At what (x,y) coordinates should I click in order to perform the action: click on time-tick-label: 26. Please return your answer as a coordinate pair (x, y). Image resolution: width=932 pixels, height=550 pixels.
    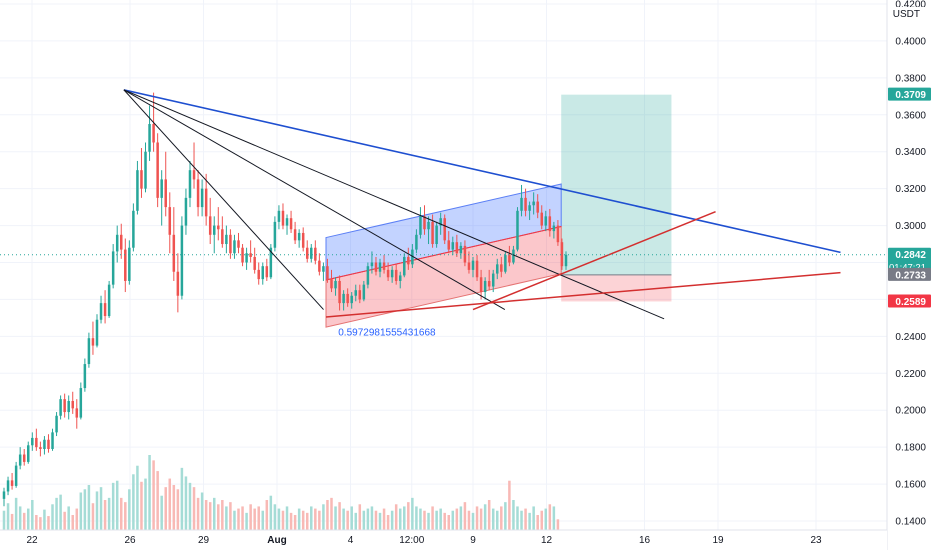
    Looking at the image, I should click on (130, 540).